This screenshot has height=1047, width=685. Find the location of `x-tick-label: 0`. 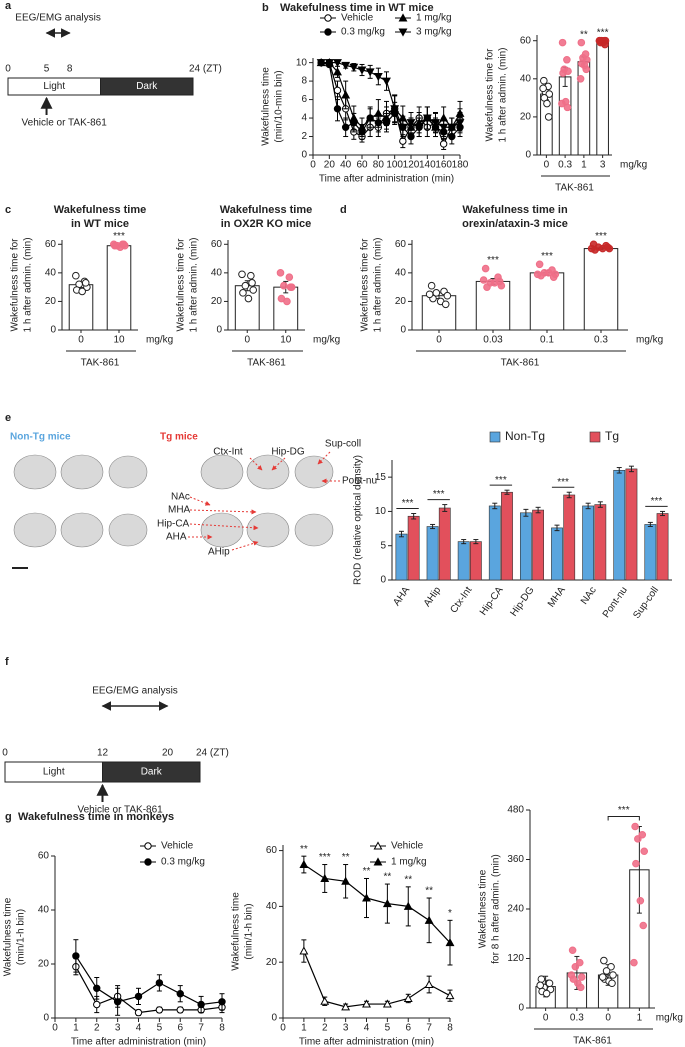

x-tick-label: 0 is located at coordinates (247, 340).